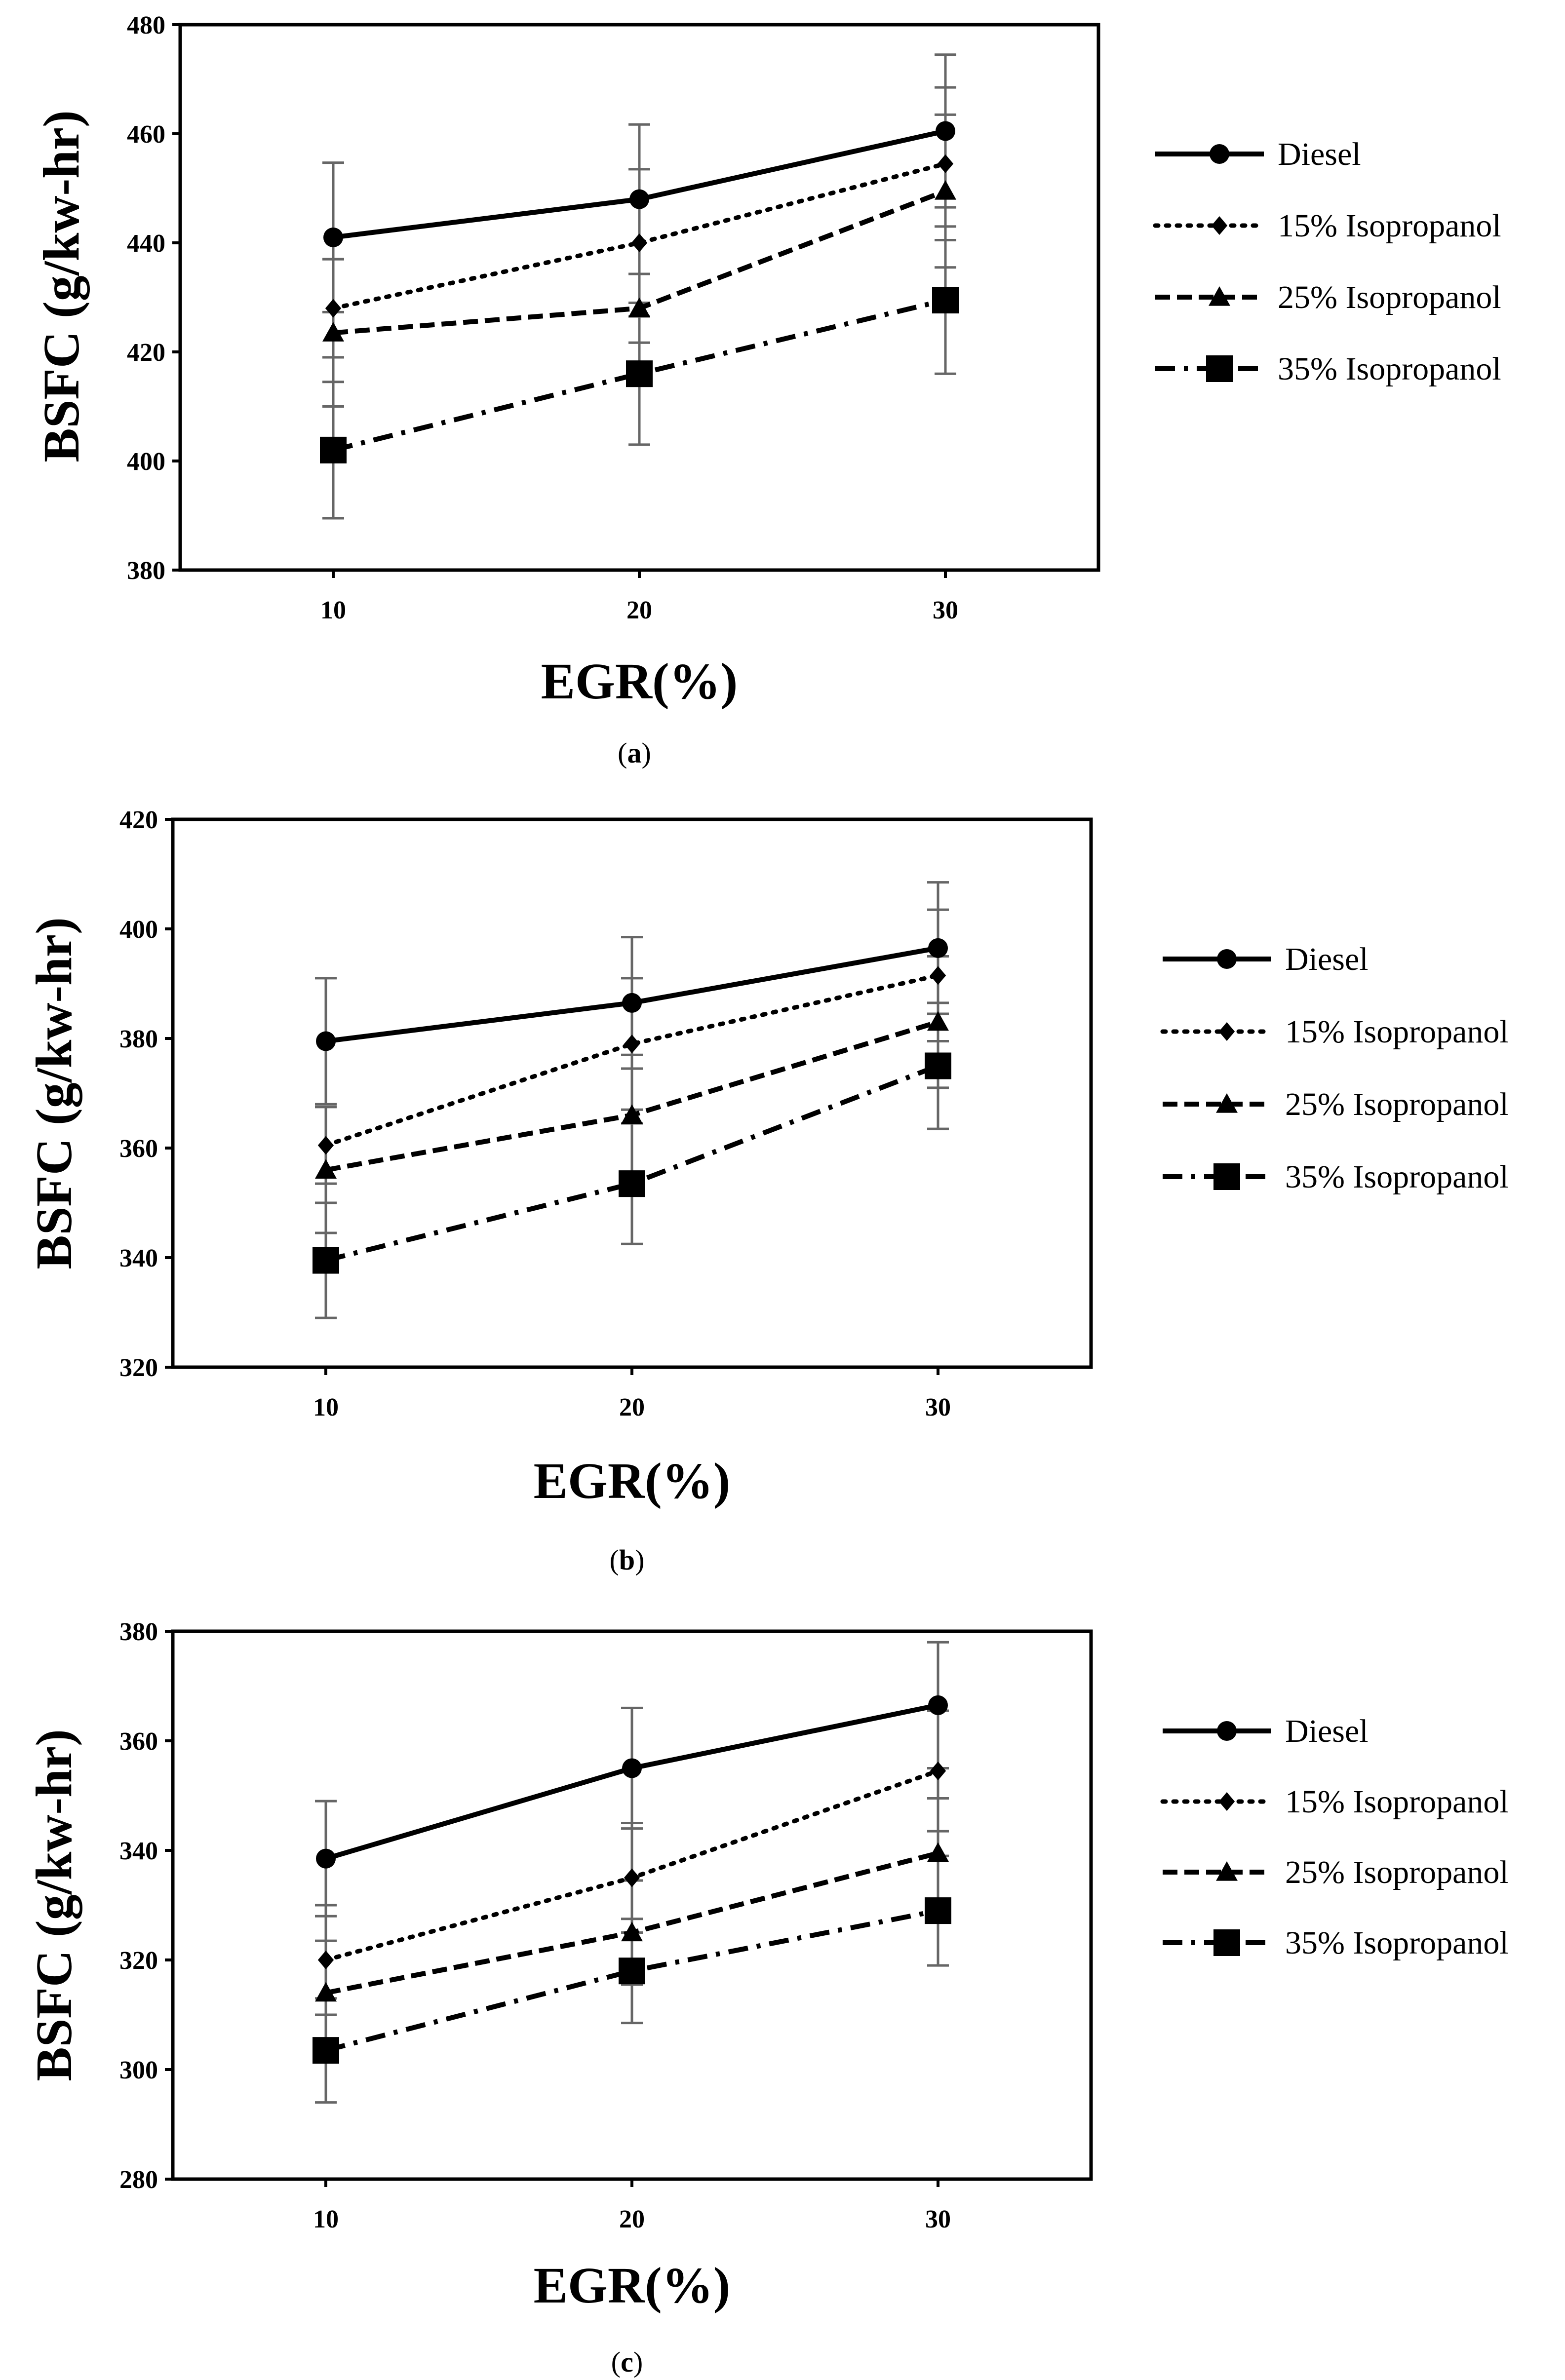 This screenshot has width=1565, height=2380. I want to click on y-tick-label: 460, so click(146, 134).